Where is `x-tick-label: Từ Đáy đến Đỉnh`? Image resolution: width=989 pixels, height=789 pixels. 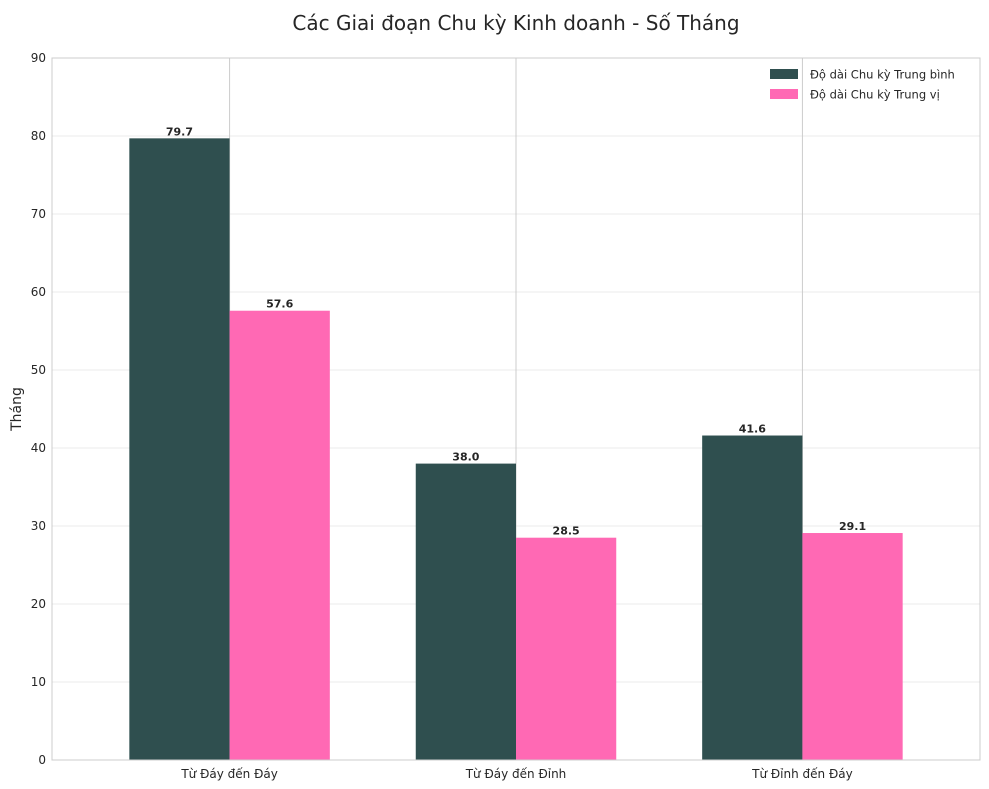
x-tick-label: Từ Đáy đến Đỉnh is located at coordinates (516, 774).